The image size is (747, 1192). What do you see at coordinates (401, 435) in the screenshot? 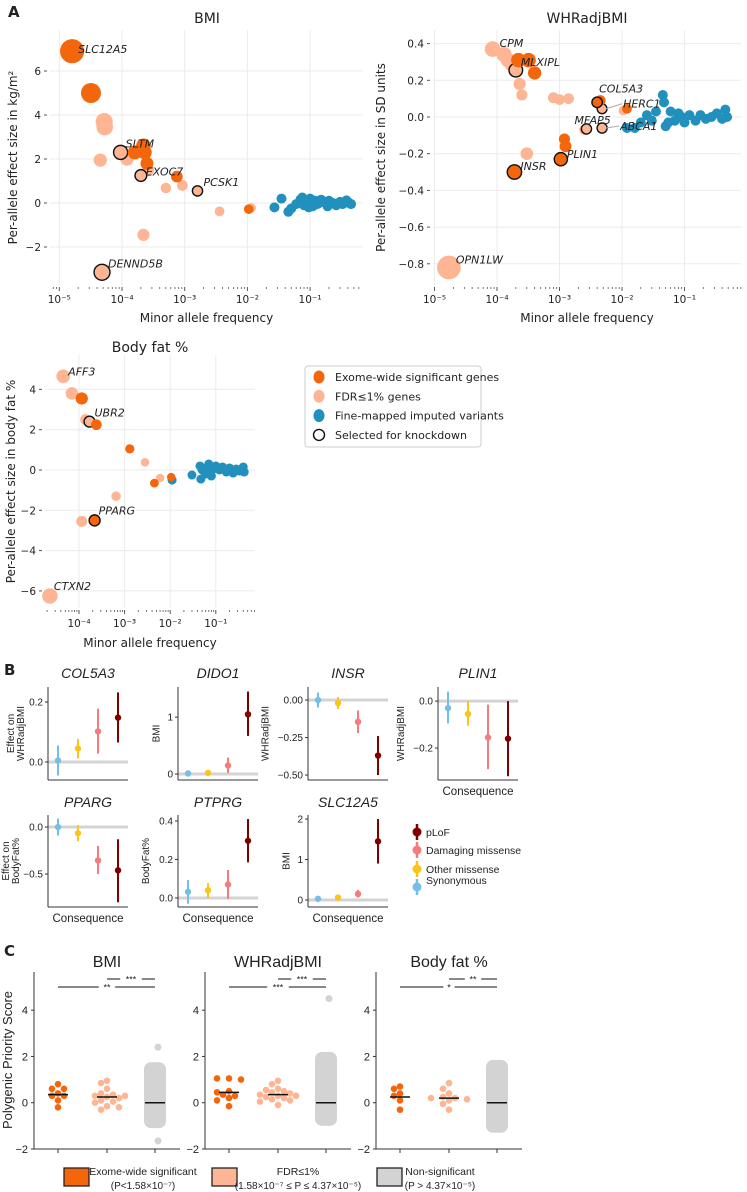
I see `legend-label: Selected for knockdown` at bounding box center [401, 435].